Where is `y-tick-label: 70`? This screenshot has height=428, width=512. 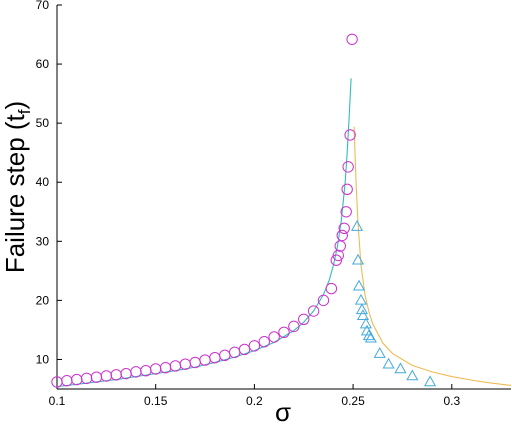
y-tick-label: 70 is located at coordinates (43, 6).